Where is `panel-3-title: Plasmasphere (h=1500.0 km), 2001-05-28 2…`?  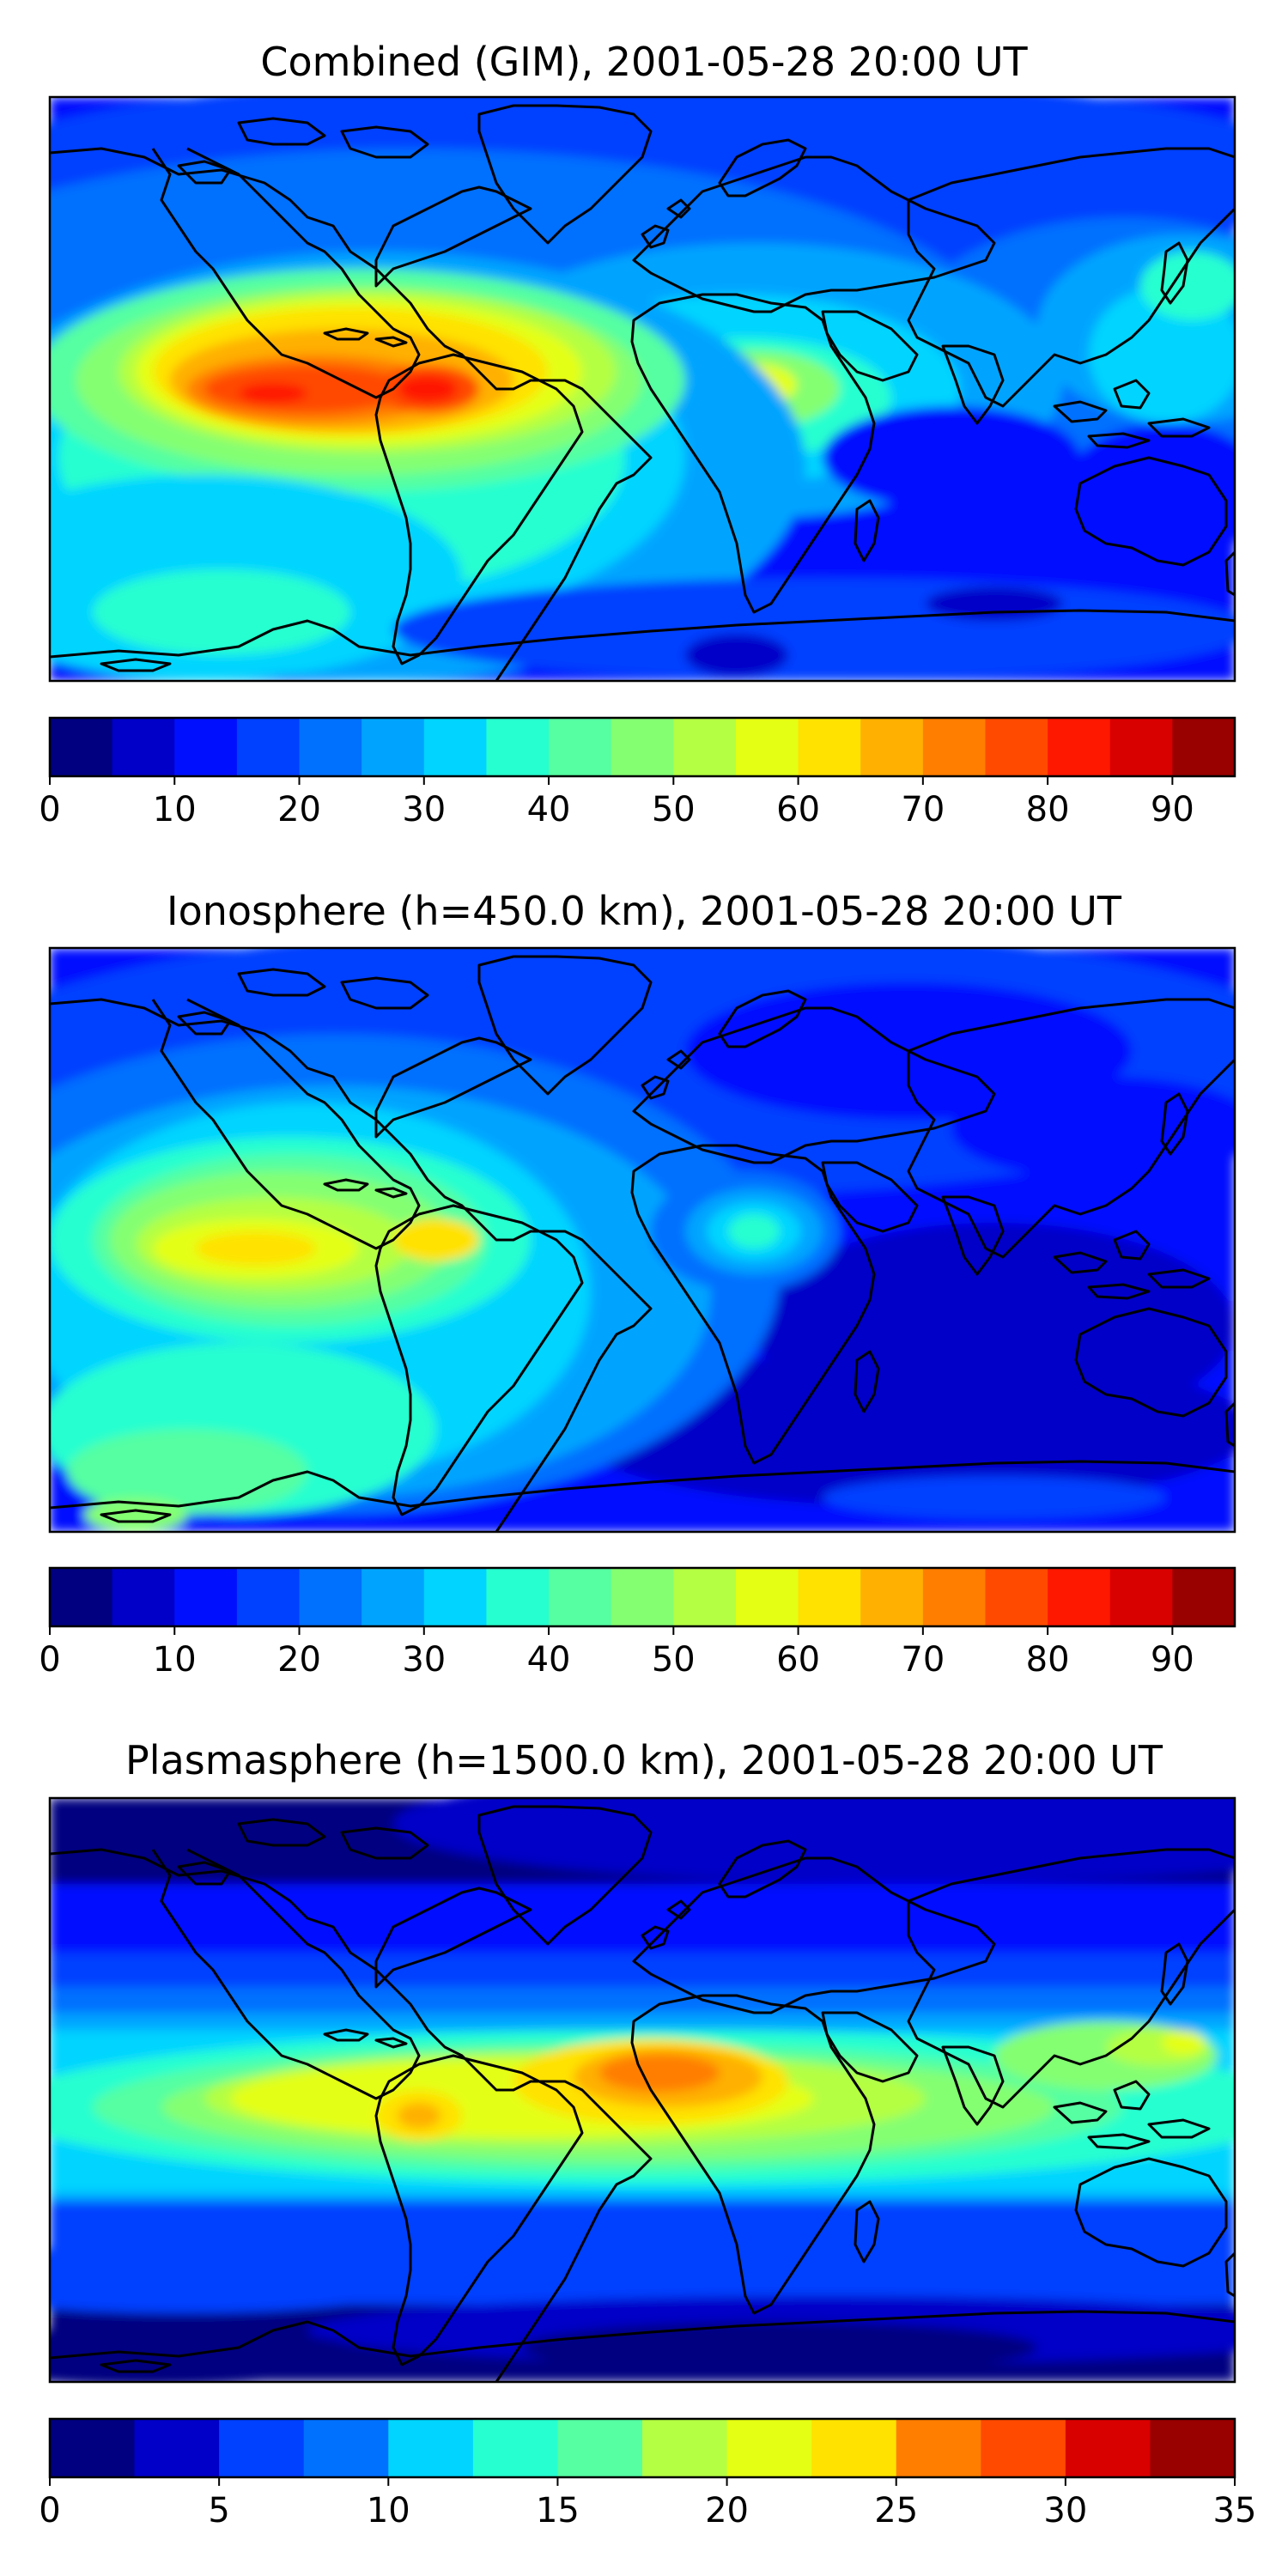 panel-3-title: Plasmasphere (h=1500.0 km), 2001-05-28 2… is located at coordinates (644, 1760).